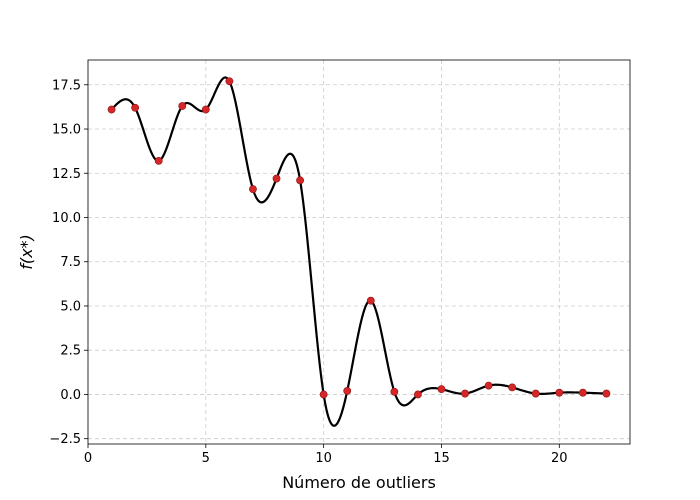 This screenshot has height=500, width=700. What do you see at coordinates (66, 174) in the screenshot?
I see `y-tick-label: 12.5` at bounding box center [66, 174].